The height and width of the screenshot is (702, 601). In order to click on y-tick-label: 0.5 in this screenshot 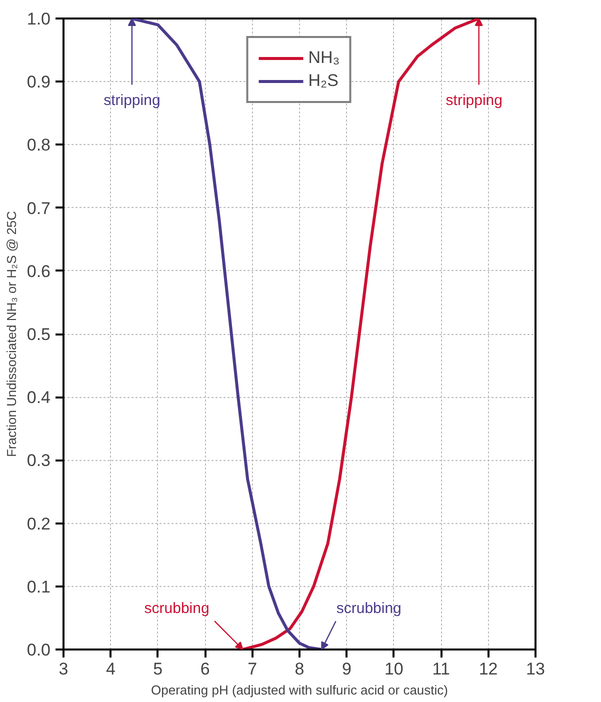, I will do `click(38, 334)`.